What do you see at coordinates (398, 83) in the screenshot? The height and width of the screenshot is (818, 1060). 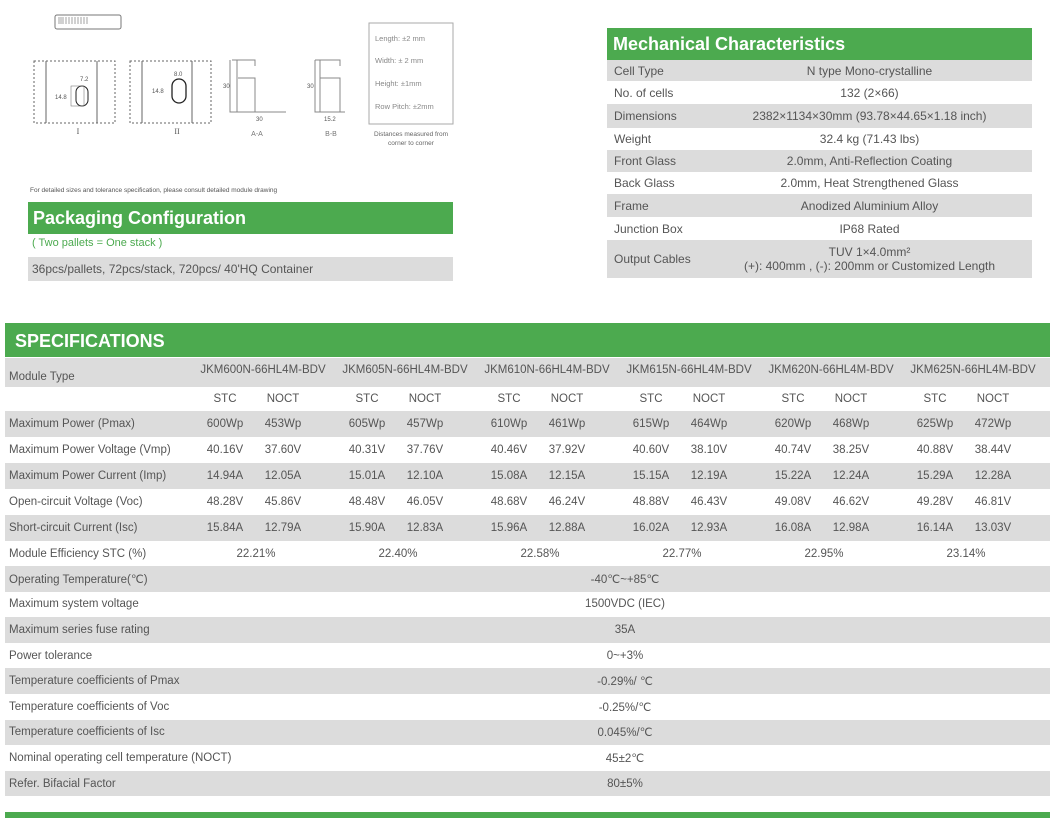 I see `tolerance-line: Height: ±1mm` at bounding box center [398, 83].